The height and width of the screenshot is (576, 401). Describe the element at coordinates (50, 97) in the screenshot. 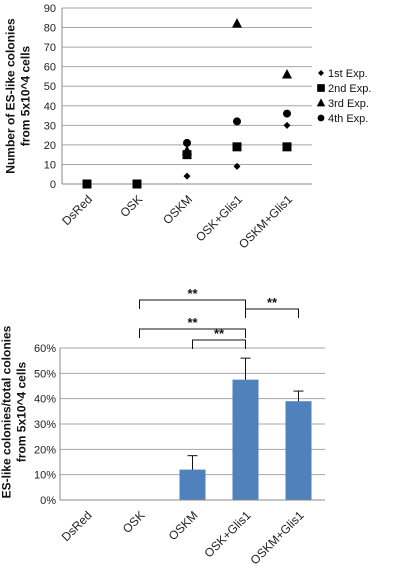

I see `scatter-y-ticks: 0 10 20 30 40 50 60 70 80 90` at that location.